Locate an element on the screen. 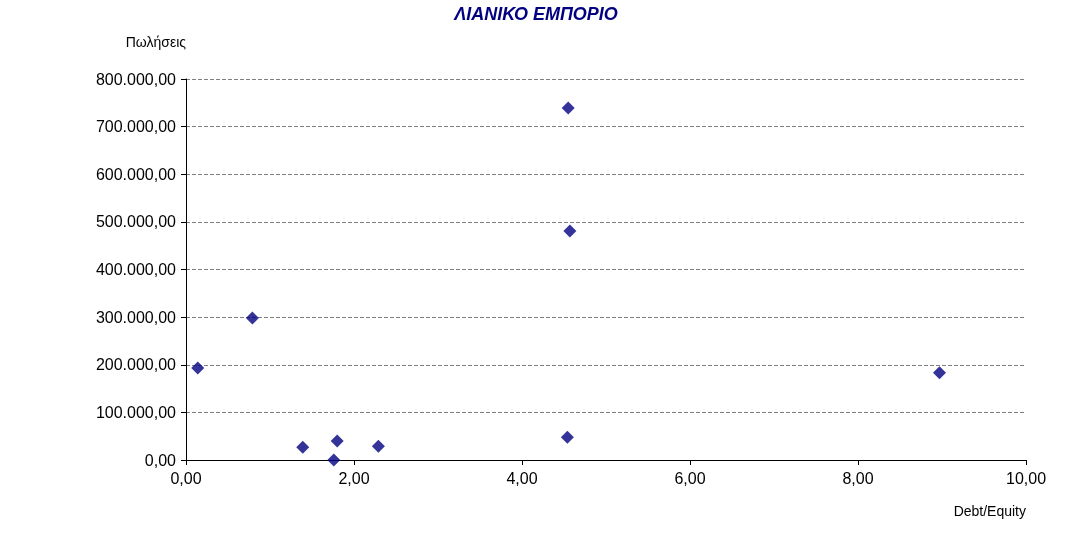 This screenshot has width=1072, height=556. y-tick-label: 300.000,00 is located at coordinates (136, 317).